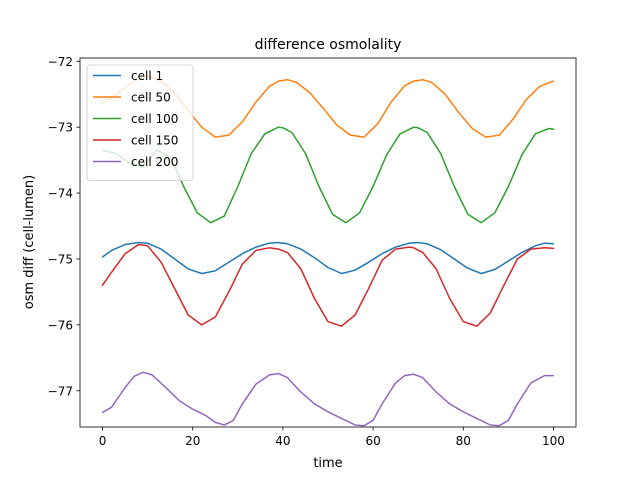  I want to click on y-tick-label: −75, so click(60, 259).